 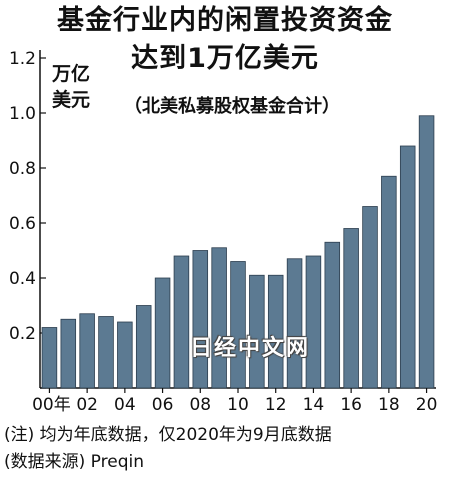 I want to click on chart-title-line2: 达到1万亿美元, so click(x=225, y=58).